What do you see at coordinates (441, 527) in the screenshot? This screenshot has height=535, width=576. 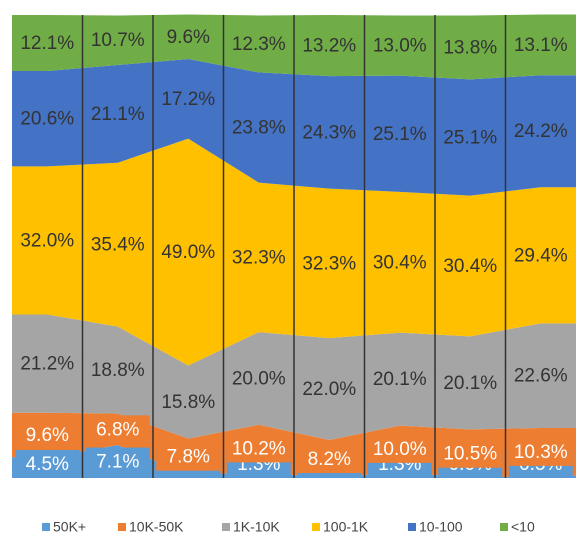 I see `legend-label: 10-100` at bounding box center [441, 527].